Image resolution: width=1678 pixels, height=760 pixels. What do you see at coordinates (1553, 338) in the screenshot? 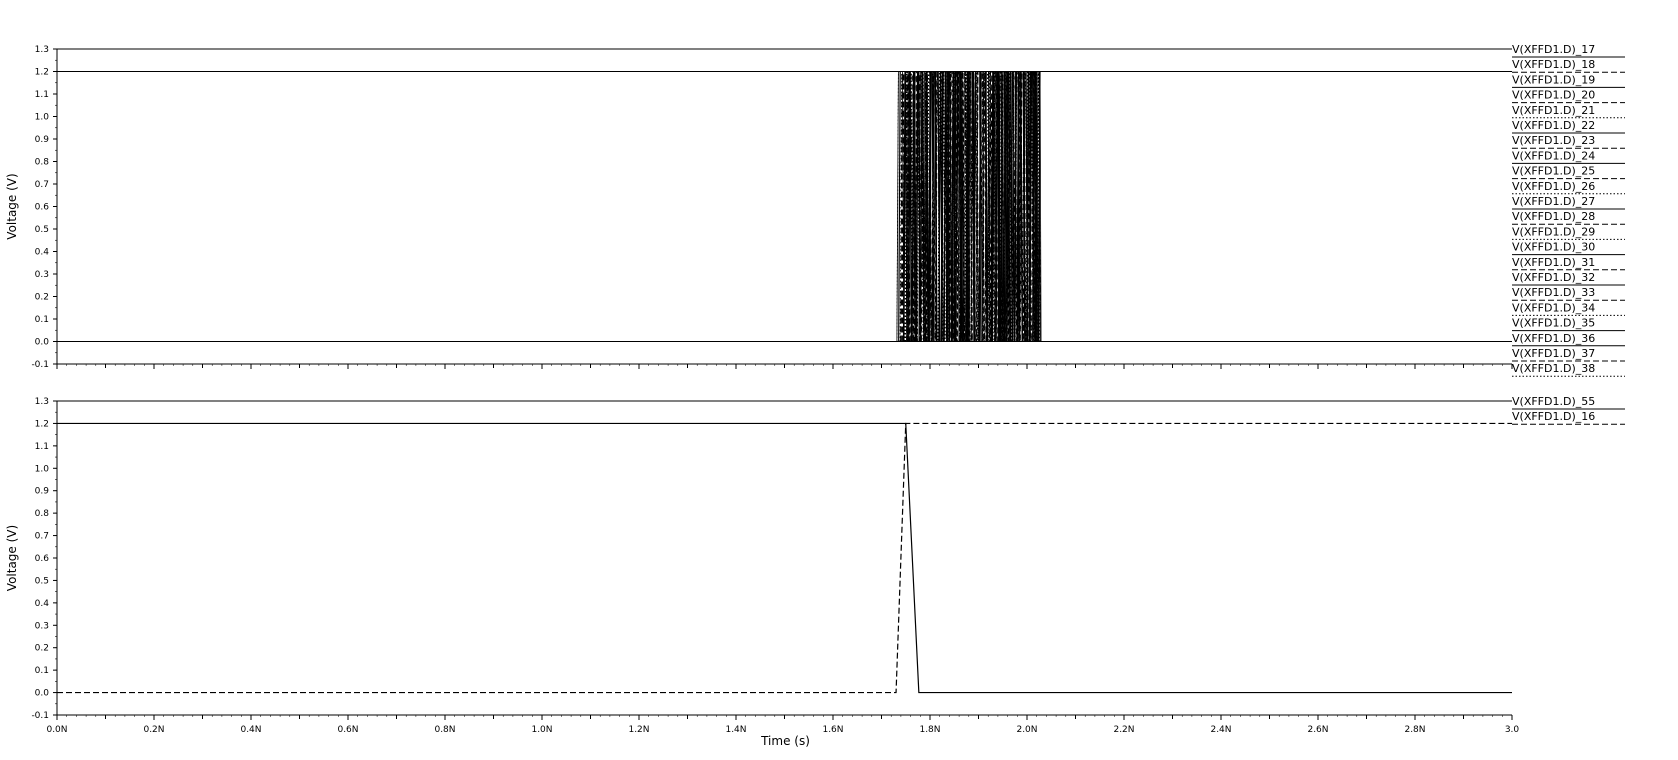
I see `legend-label: V(XFFD1.D)_36` at bounding box center [1553, 338].